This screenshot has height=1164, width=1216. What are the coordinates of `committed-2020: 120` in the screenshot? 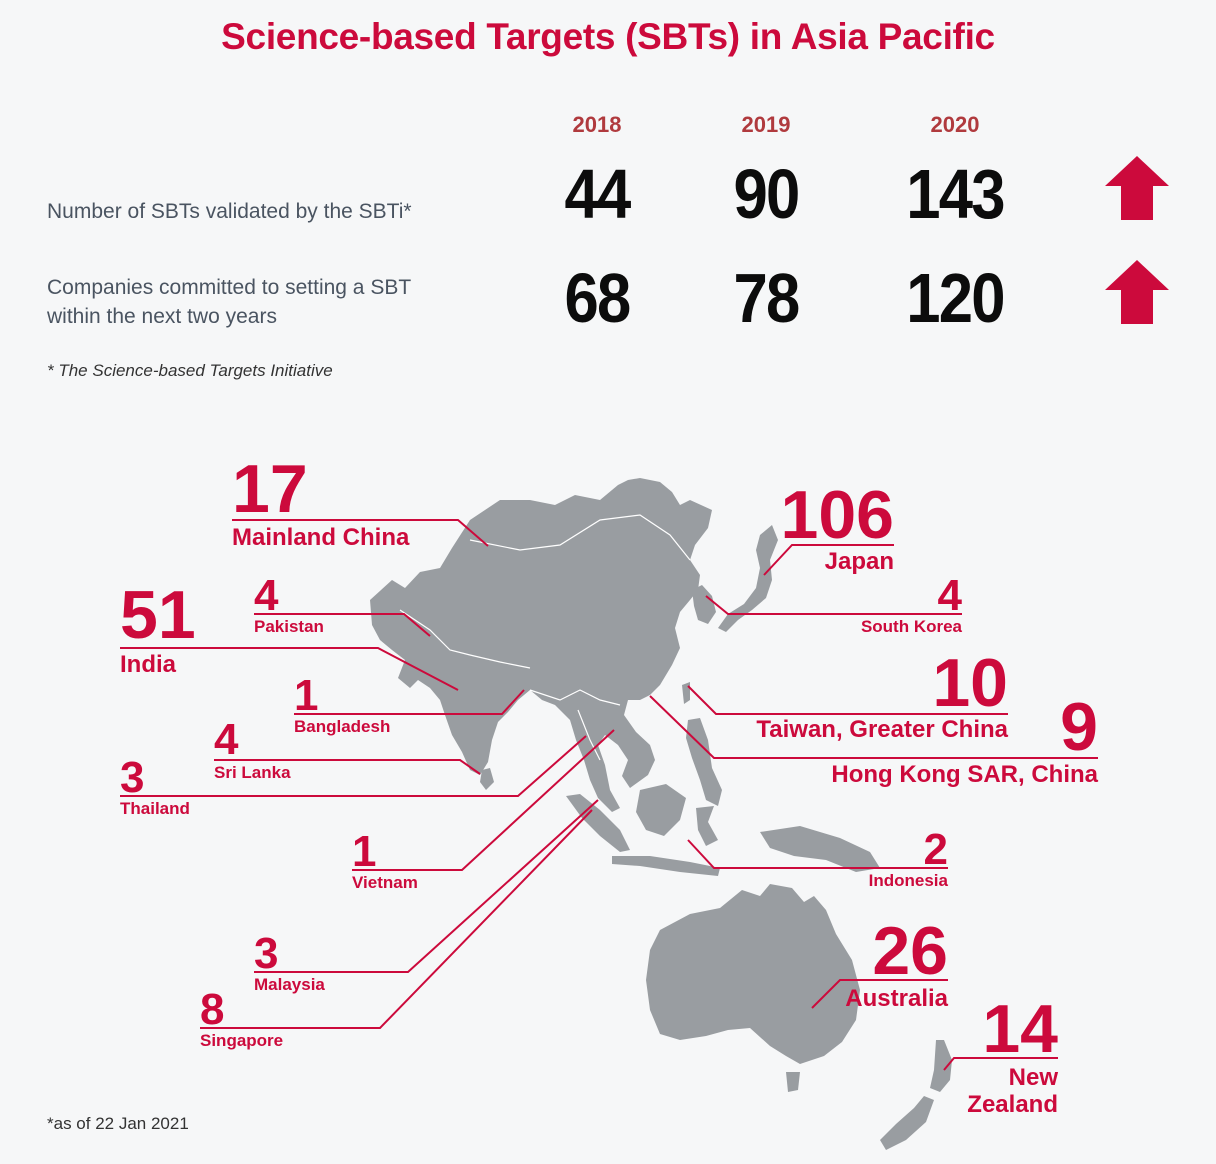 It's located at (955, 298).